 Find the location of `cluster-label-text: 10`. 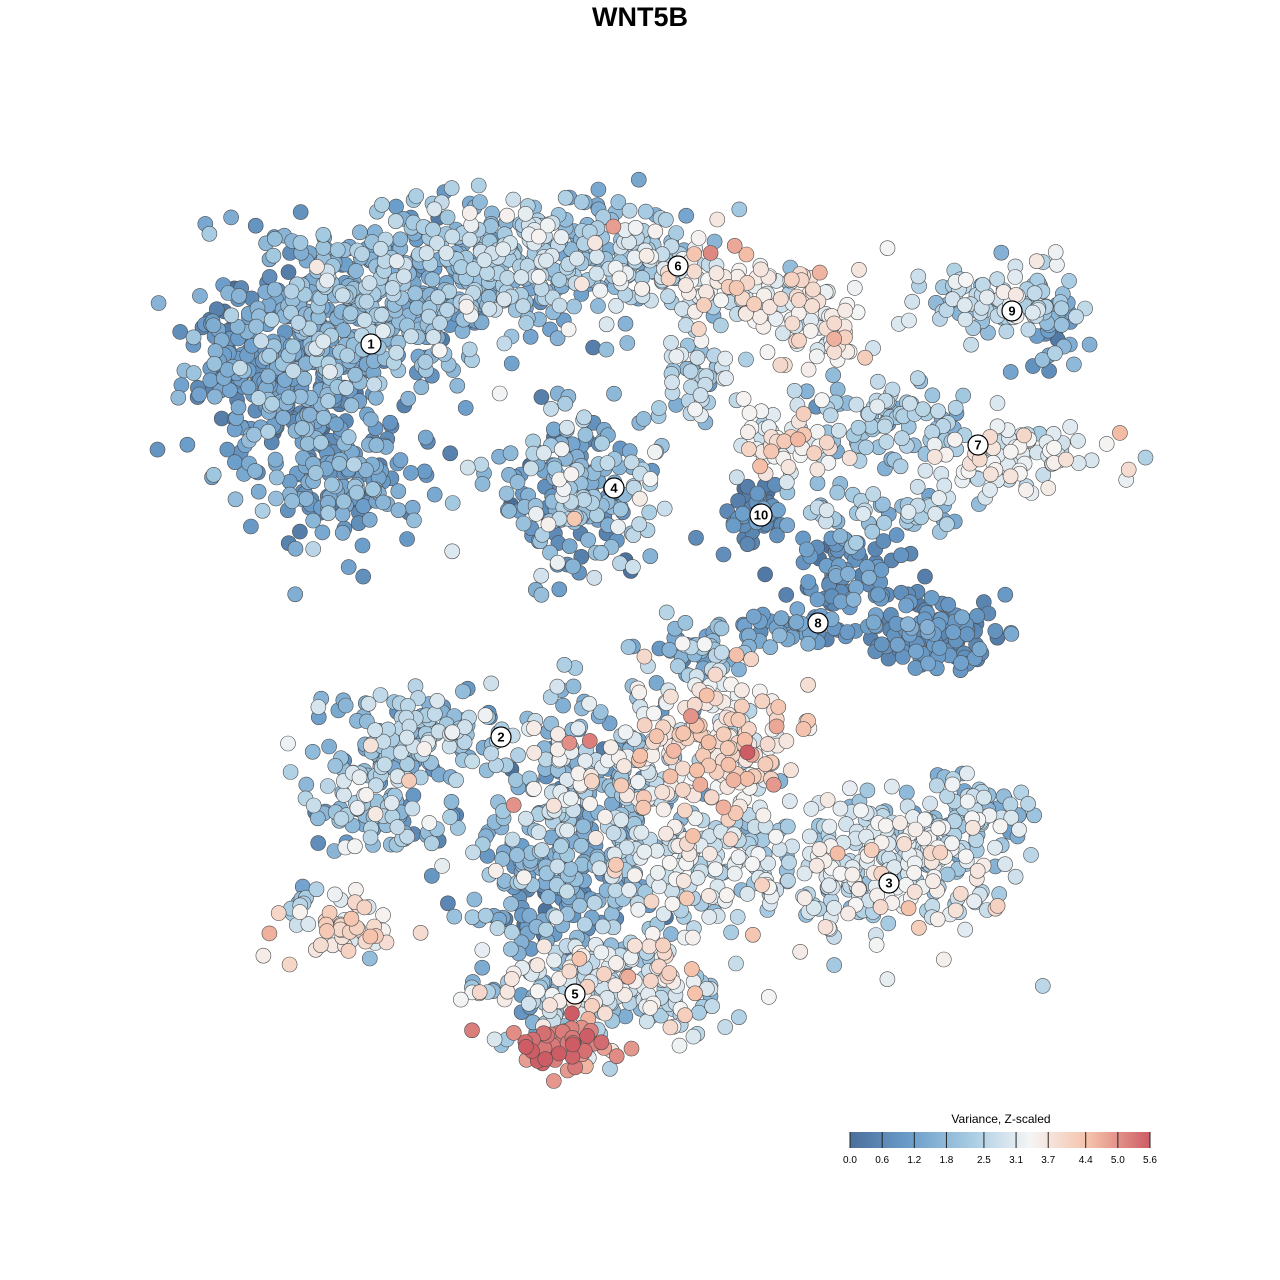

cluster-label-text: 10 is located at coordinates (761, 515).